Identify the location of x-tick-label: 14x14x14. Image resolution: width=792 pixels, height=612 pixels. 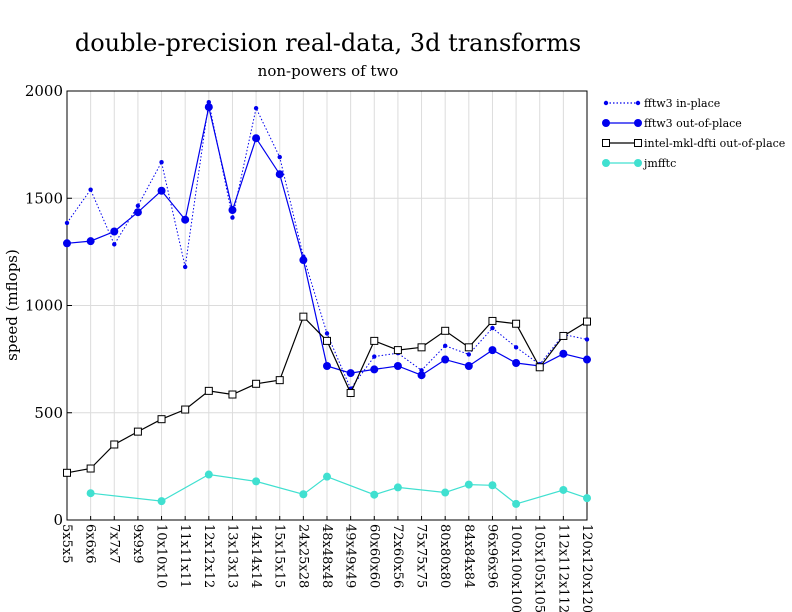
(255, 556).